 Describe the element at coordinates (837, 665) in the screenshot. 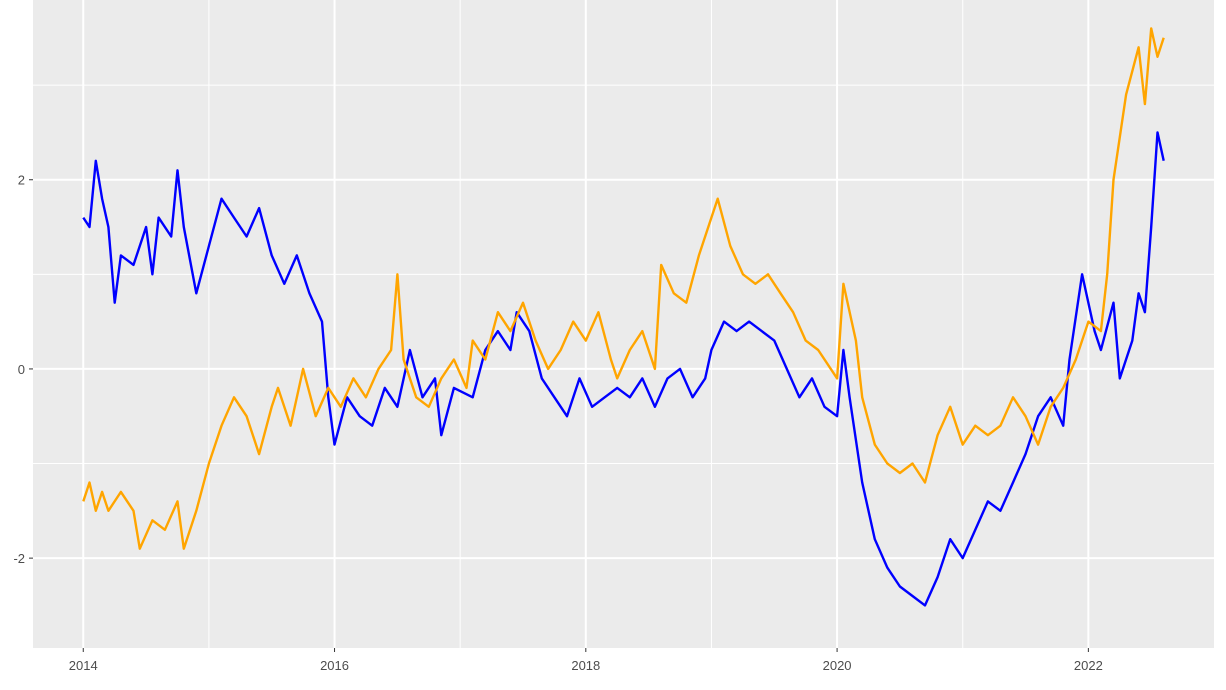

I see `x-tick-label: 2020` at that location.